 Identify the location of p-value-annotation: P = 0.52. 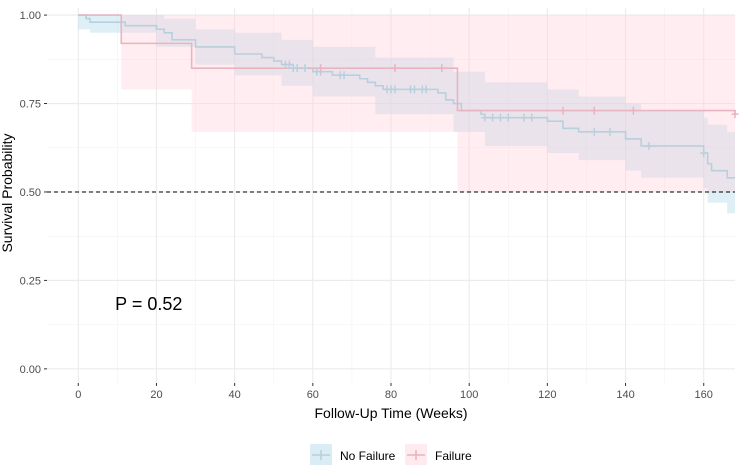
(148, 304).